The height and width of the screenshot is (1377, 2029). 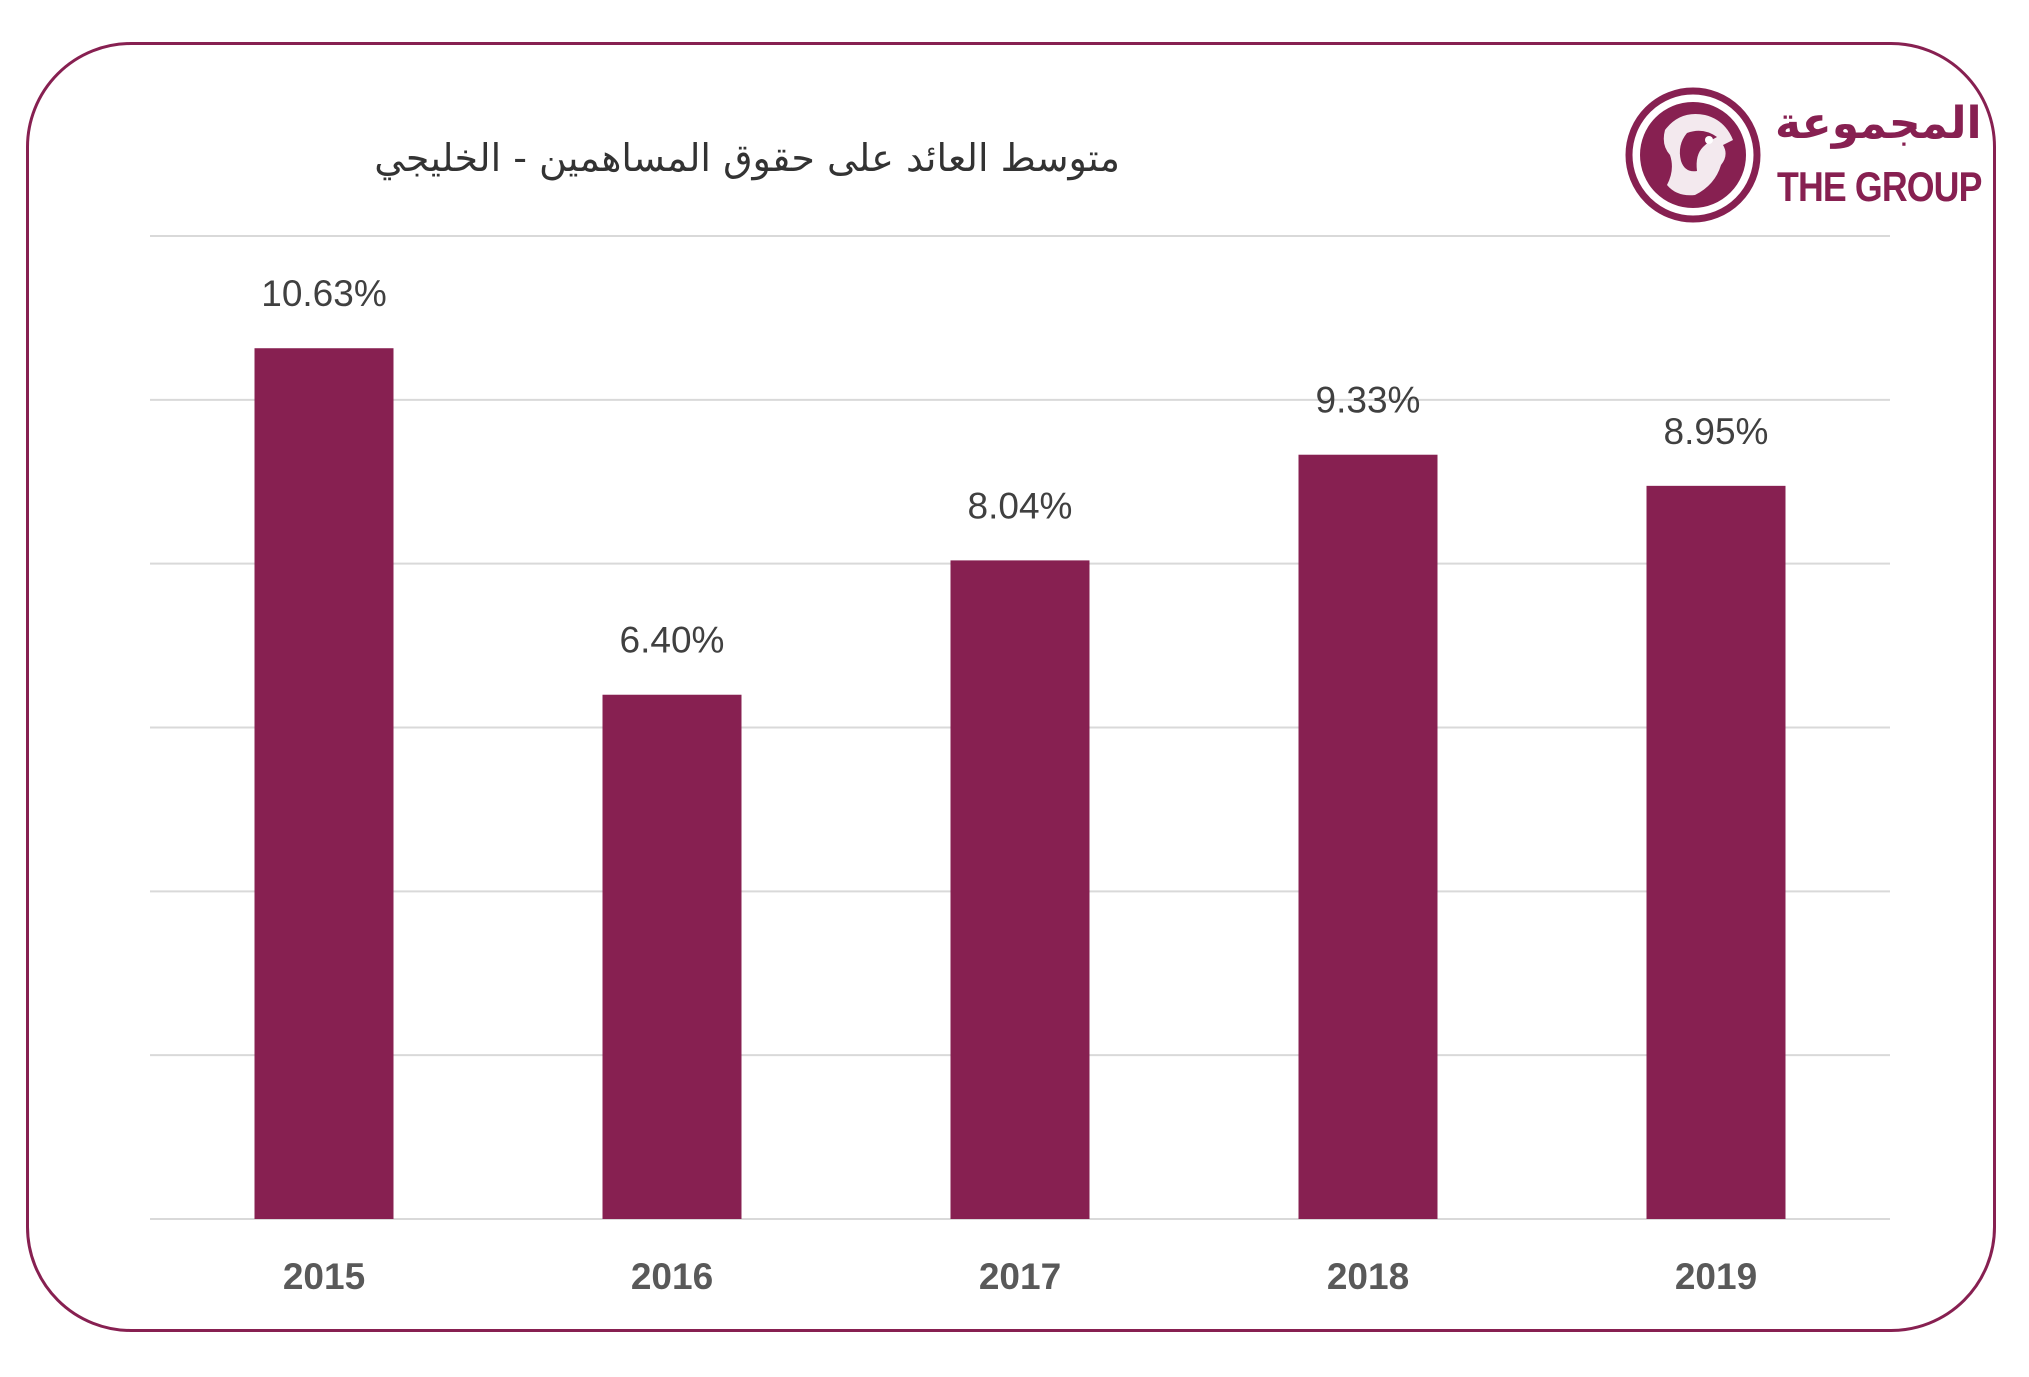 What do you see at coordinates (1878, 123) in the screenshot?
I see `logo-arabic-text: المجموعة` at bounding box center [1878, 123].